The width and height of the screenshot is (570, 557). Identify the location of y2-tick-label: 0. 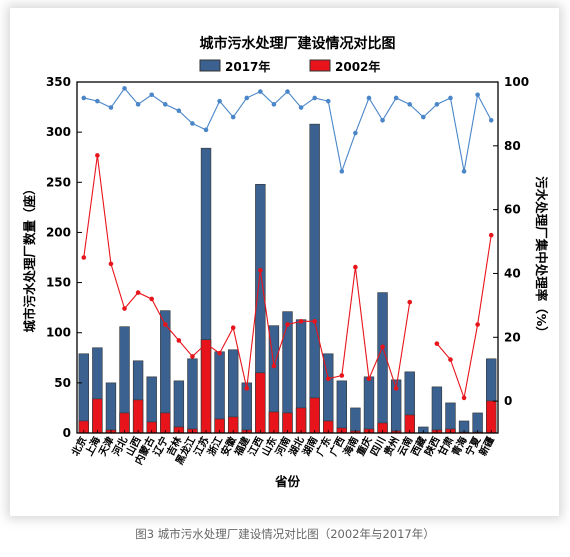
(508, 401).